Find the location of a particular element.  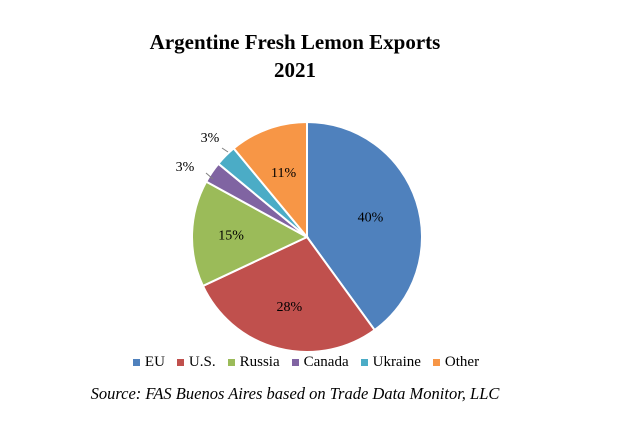

legend-item-ukraine: Ukraine is located at coordinates (390, 362).